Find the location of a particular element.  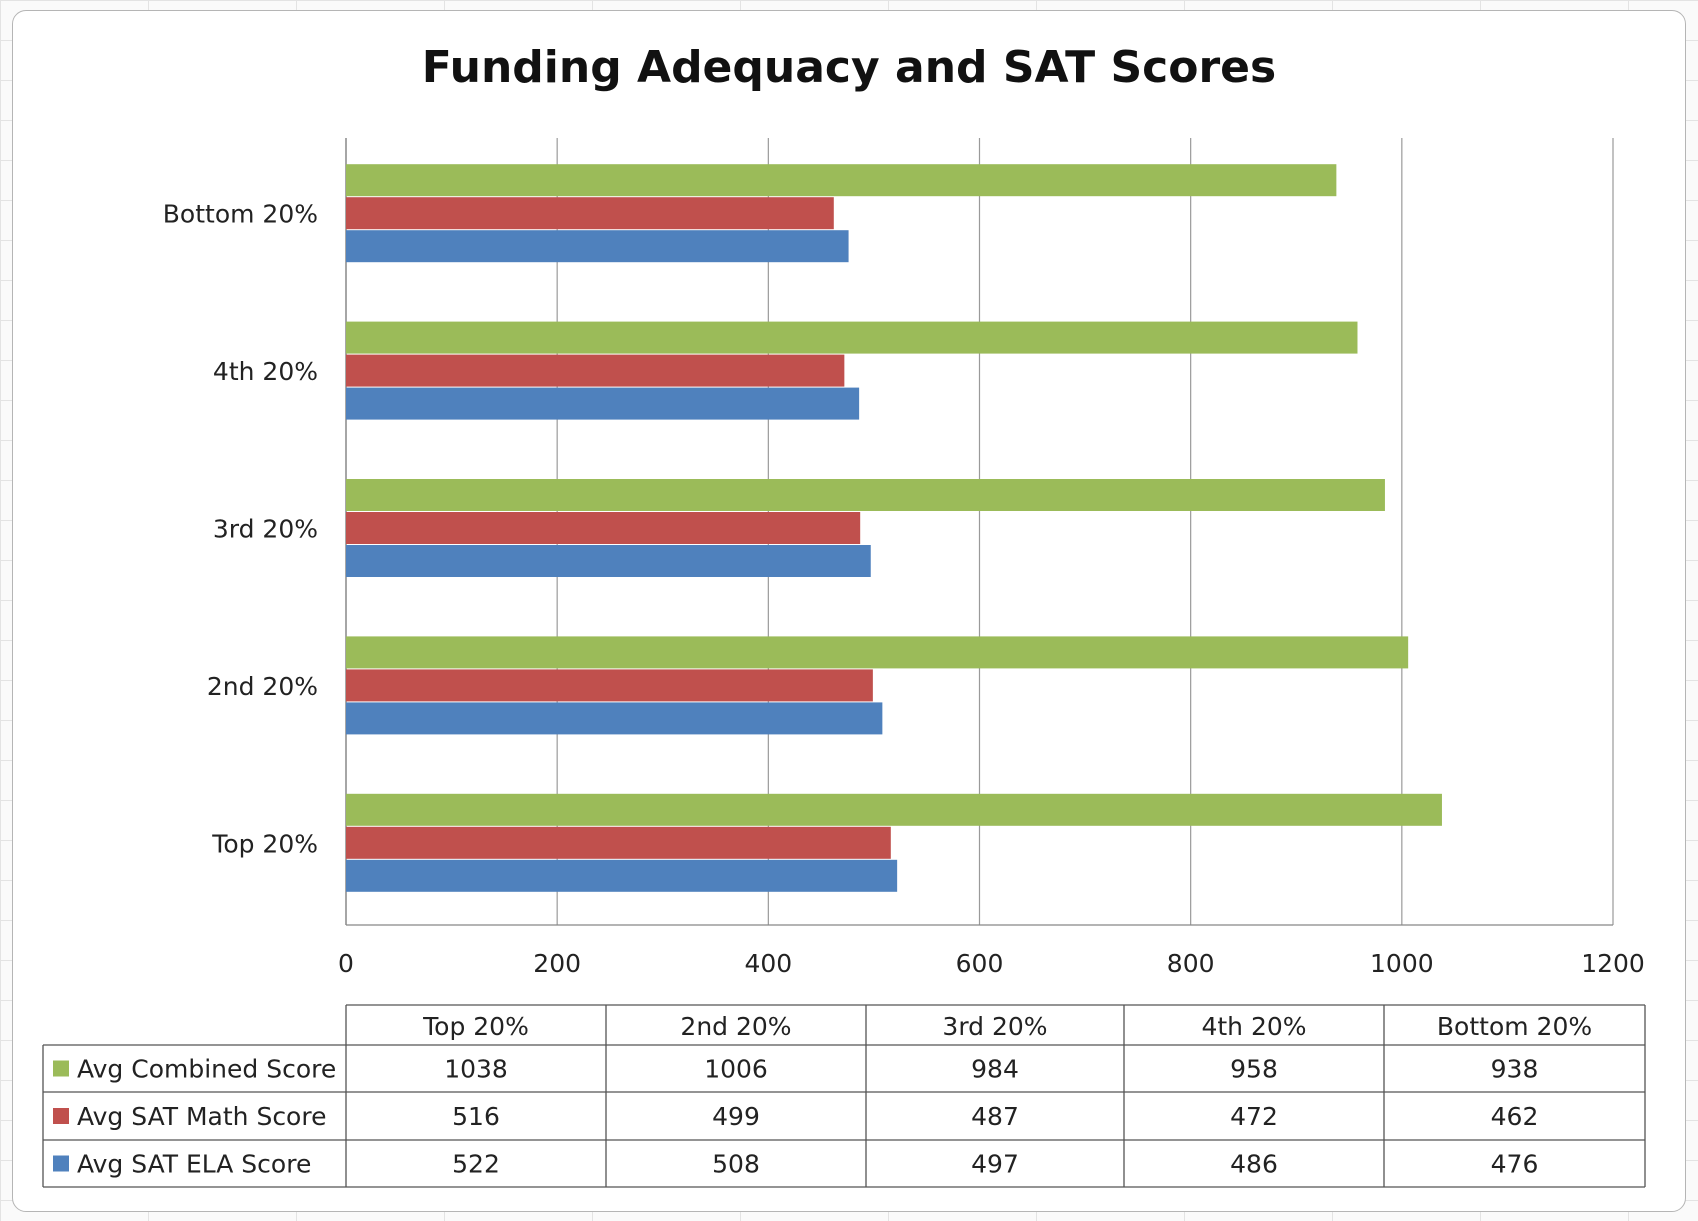

x-tick-label: 800 is located at coordinates (1191, 963).